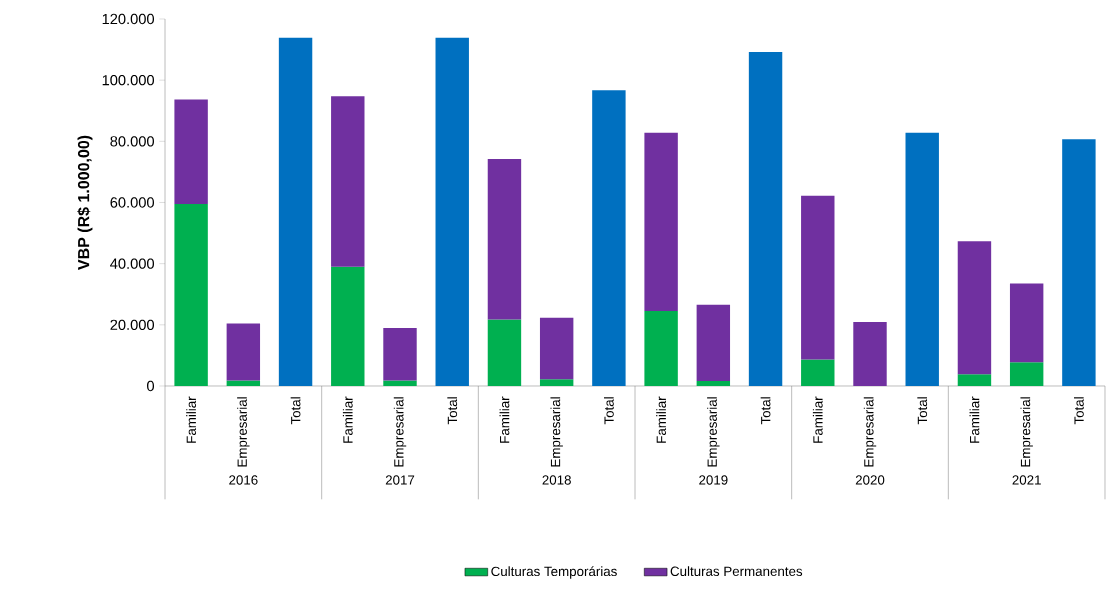 This screenshot has height=609, width=1118. Describe the element at coordinates (1026, 480) in the screenshot. I see `text: 2021` at that location.